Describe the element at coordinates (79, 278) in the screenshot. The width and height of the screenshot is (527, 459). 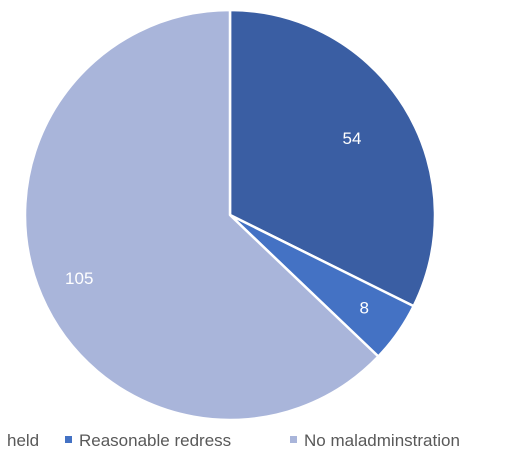
I see `data-label-no-maladminstration: 105` at that location.